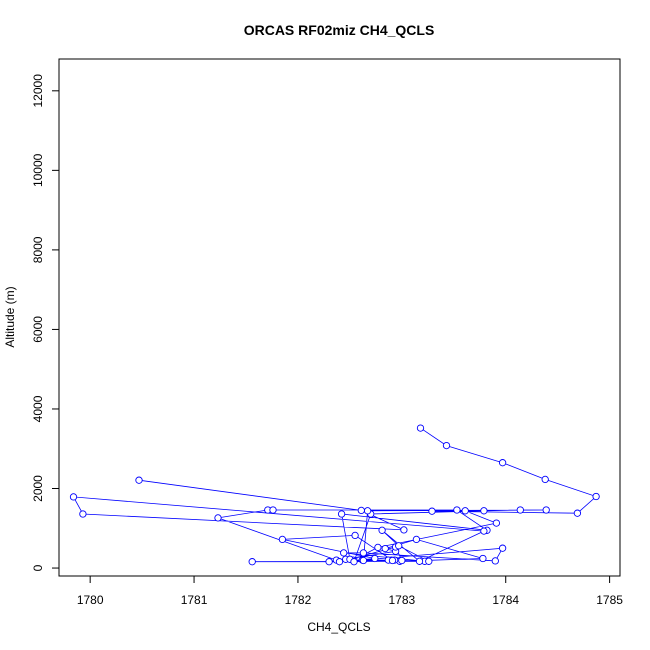  What do you see at coordinates (38, 488) in the screenshot?
I see `y-tick-label: 2000` at bounding box center [38, 488].